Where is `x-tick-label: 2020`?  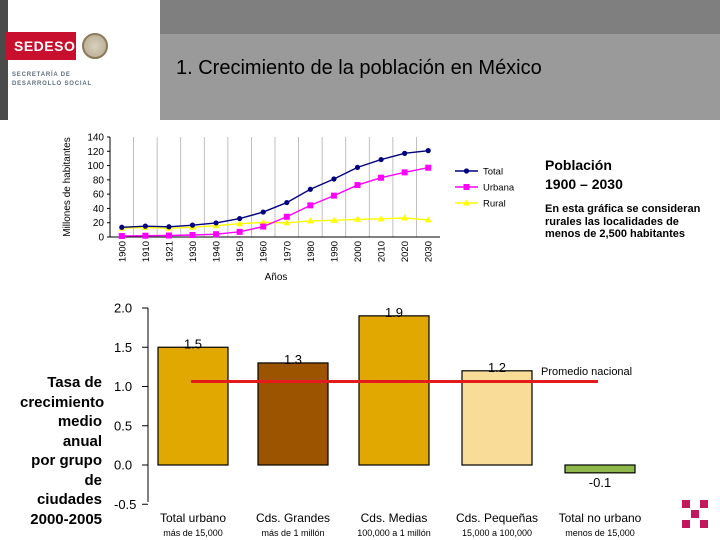 x-tick-label: 2020 is located at coordinates (405, 251).